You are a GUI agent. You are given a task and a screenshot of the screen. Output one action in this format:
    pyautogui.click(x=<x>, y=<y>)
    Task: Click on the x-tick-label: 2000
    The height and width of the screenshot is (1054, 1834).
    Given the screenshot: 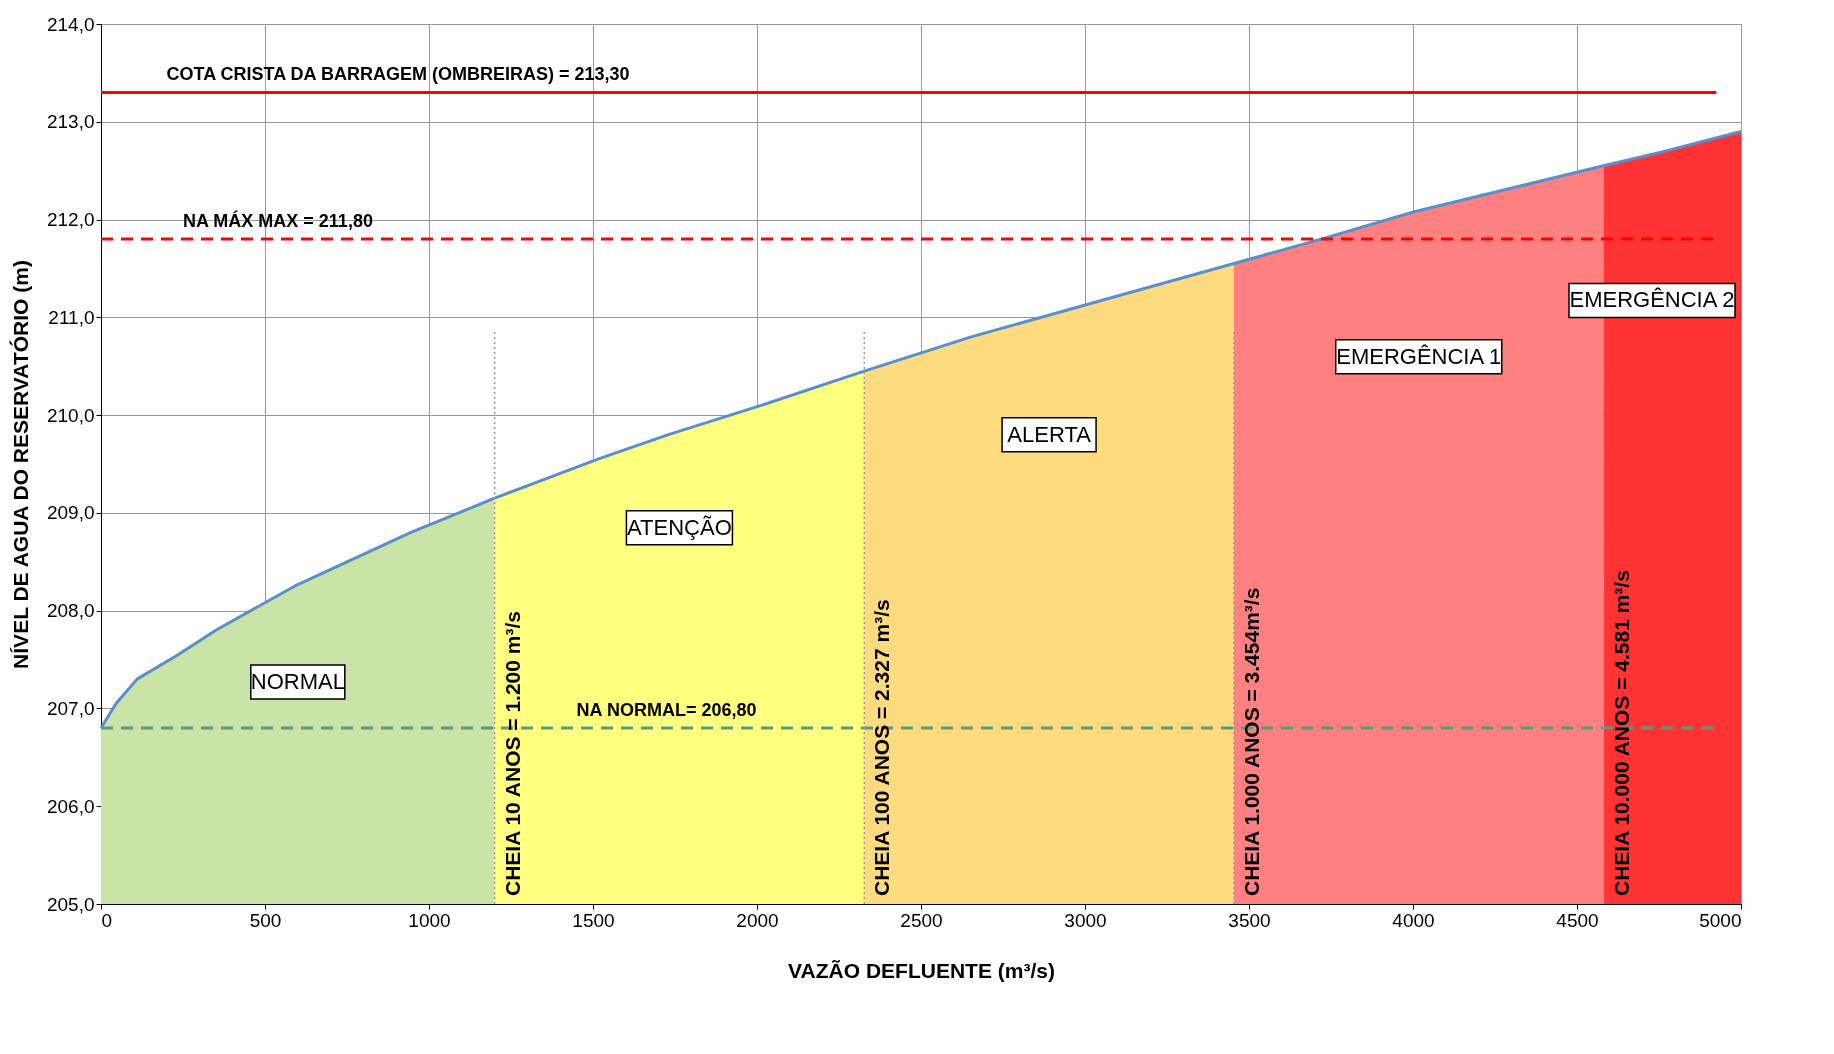 What is the action you would take?
    pyautogui.click(x=757, y=920)
    